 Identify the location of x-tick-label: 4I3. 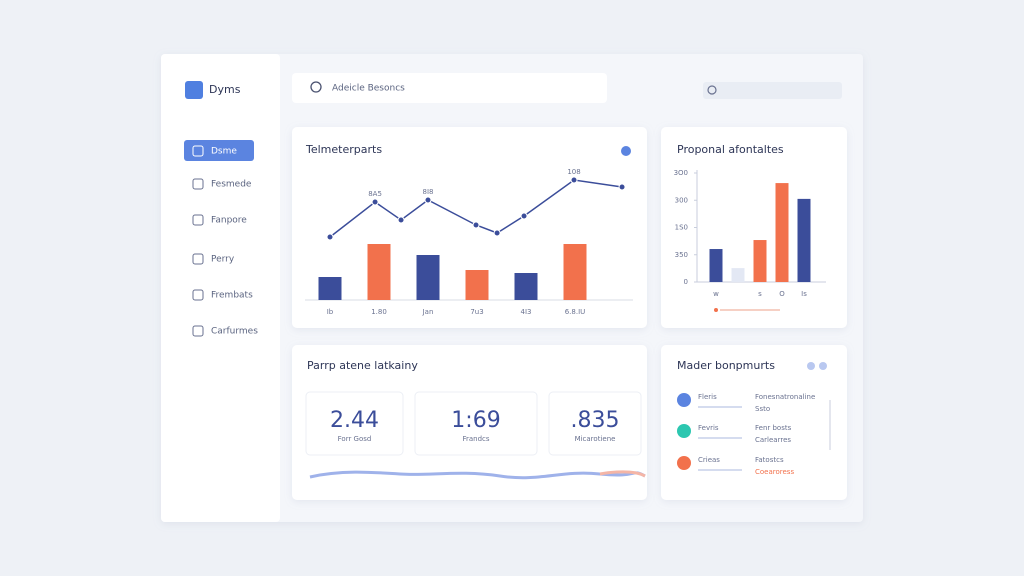
(526, 312).